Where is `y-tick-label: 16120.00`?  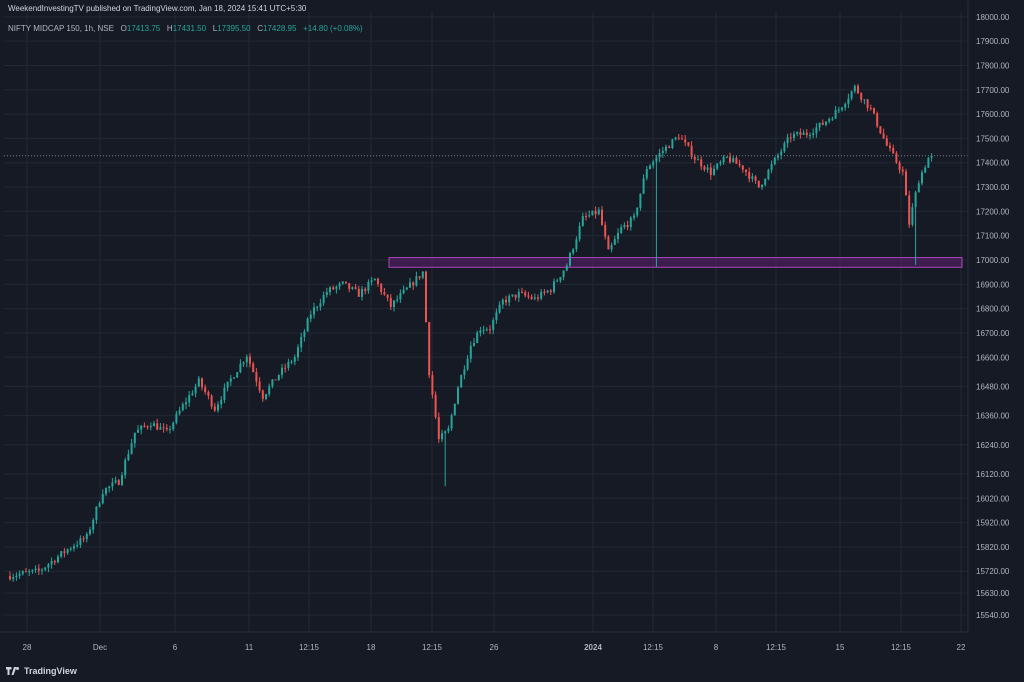
y-tick-label: 16120.00 is located at coordinates (993, 474).